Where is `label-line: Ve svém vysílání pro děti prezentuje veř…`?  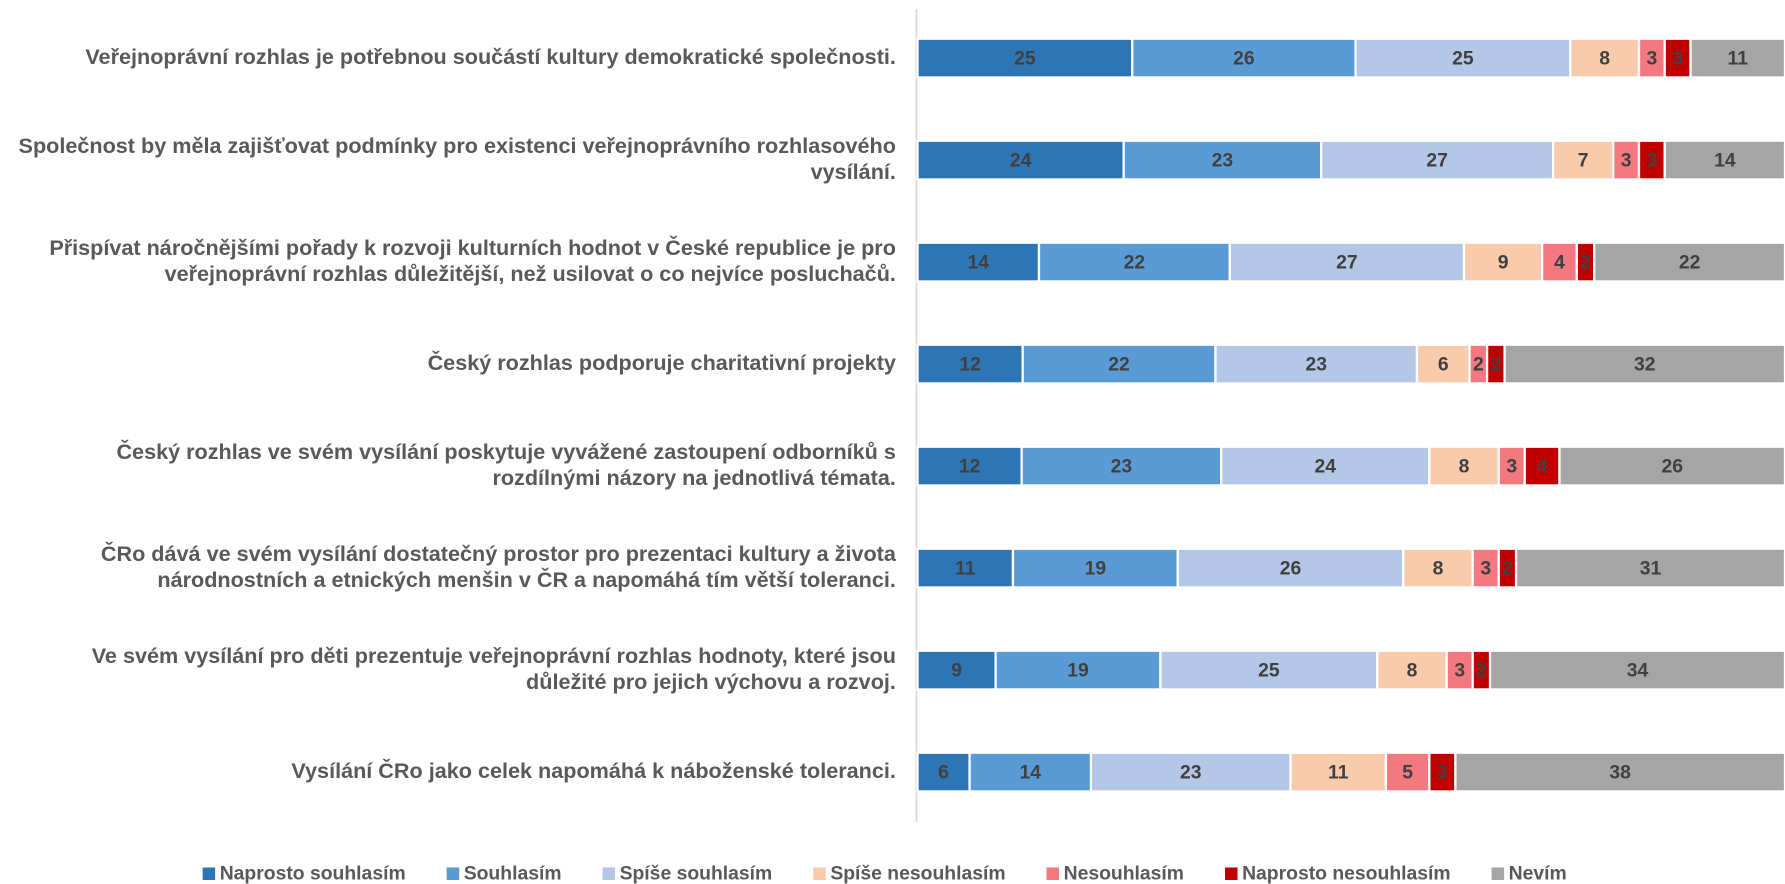
label-line: Ve svém vysílání pro děti prezentuje veř… is located at coordinates (494, 655).